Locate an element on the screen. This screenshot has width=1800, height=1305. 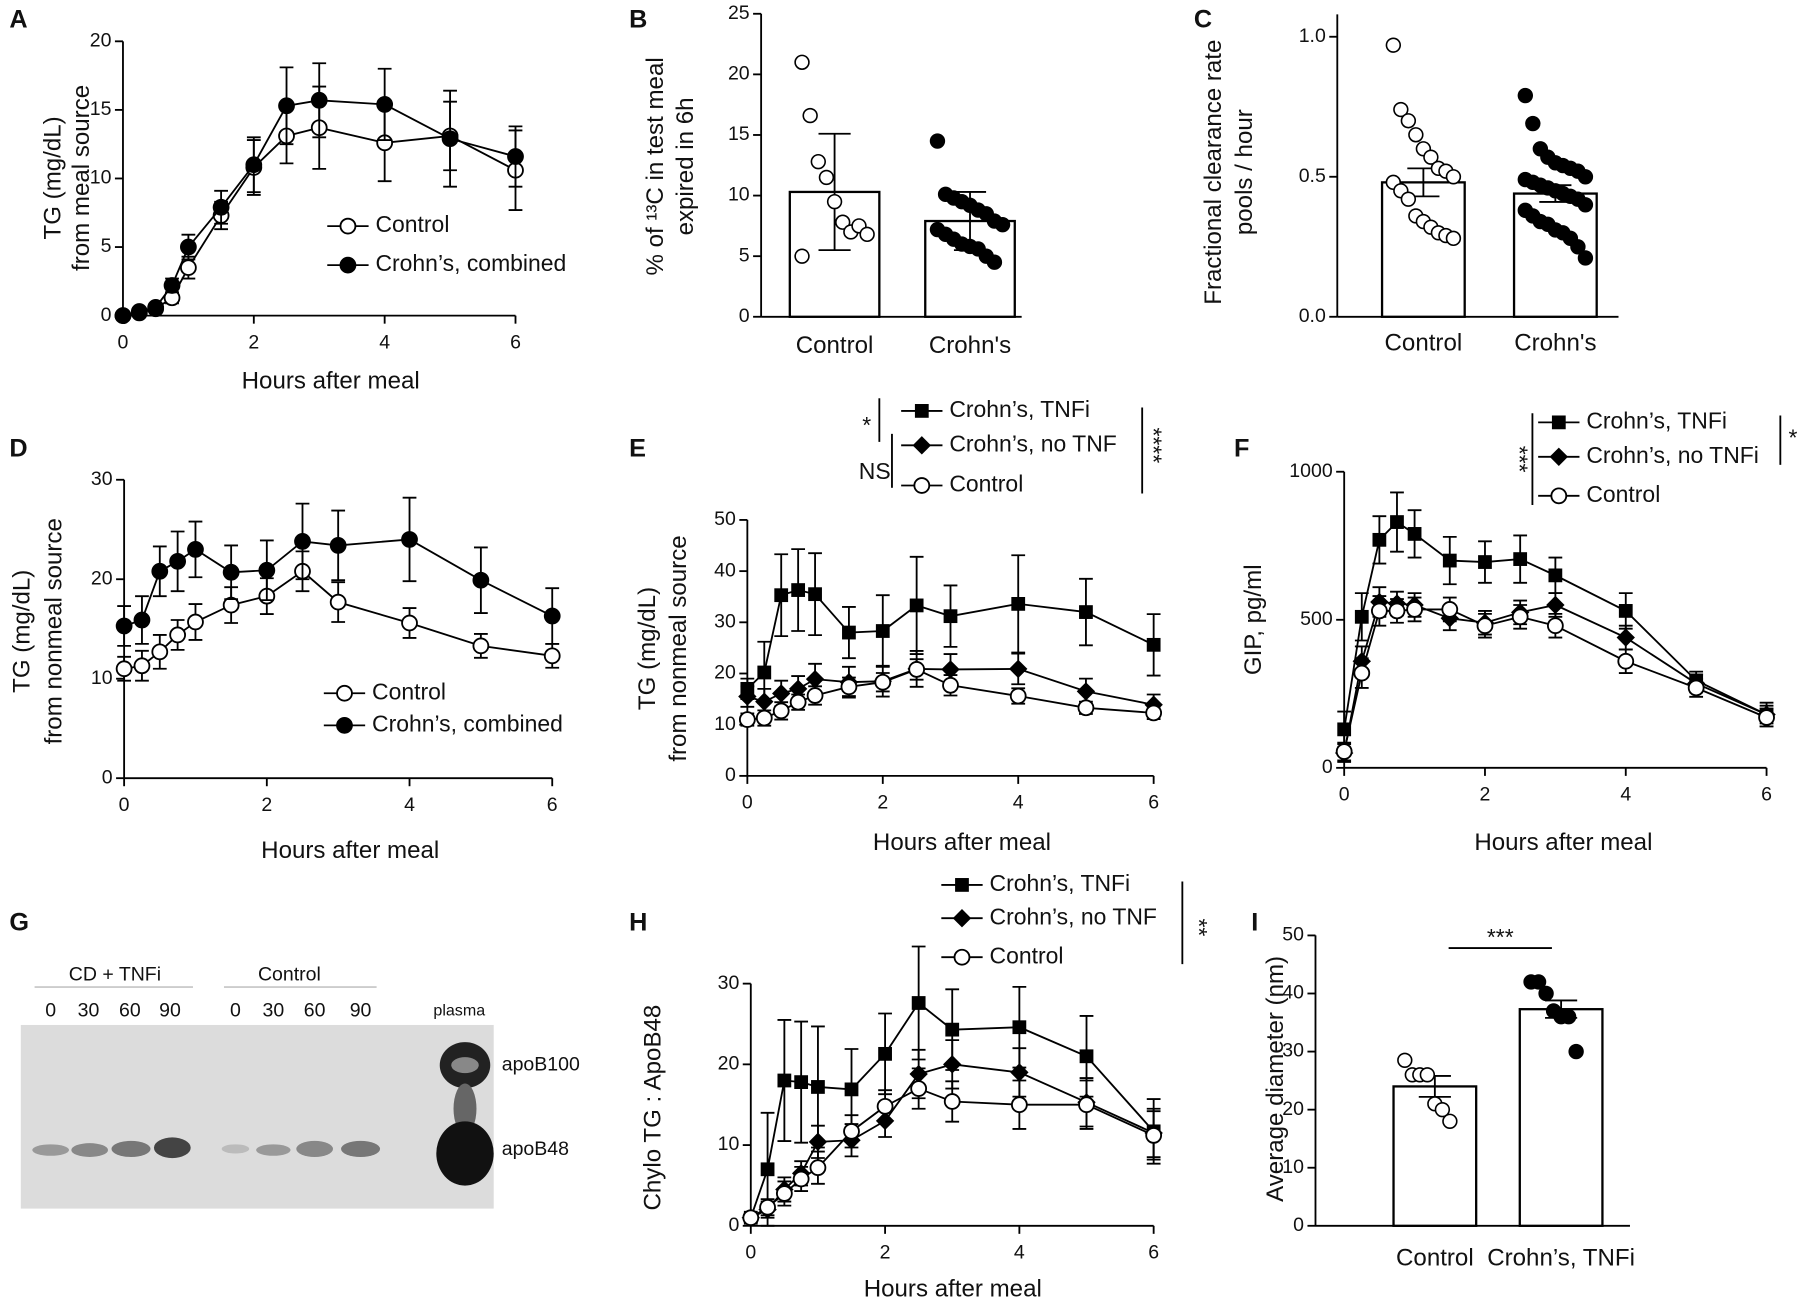
bar is located at coordinates (1423, 249).